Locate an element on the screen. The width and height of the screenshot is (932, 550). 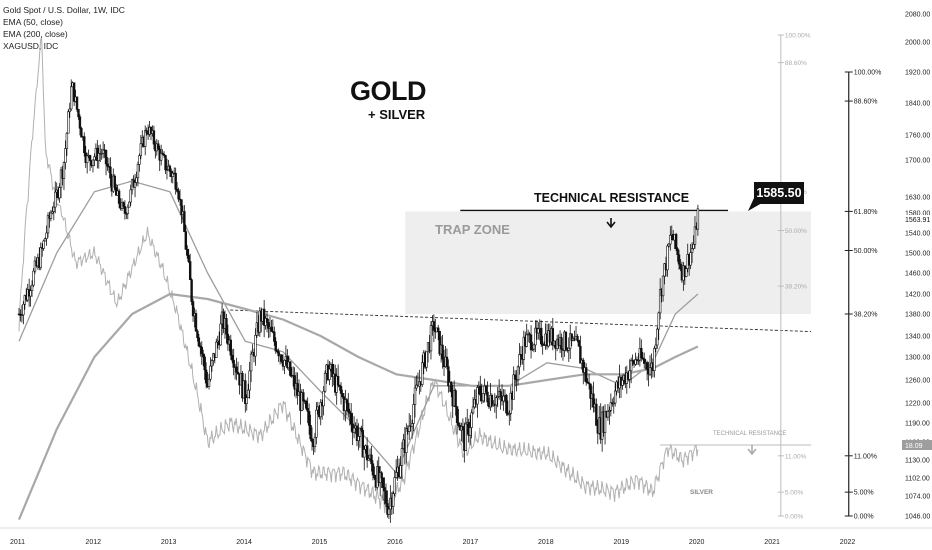
fib-right-label: 38.20% is located at coordinates (866, 315).